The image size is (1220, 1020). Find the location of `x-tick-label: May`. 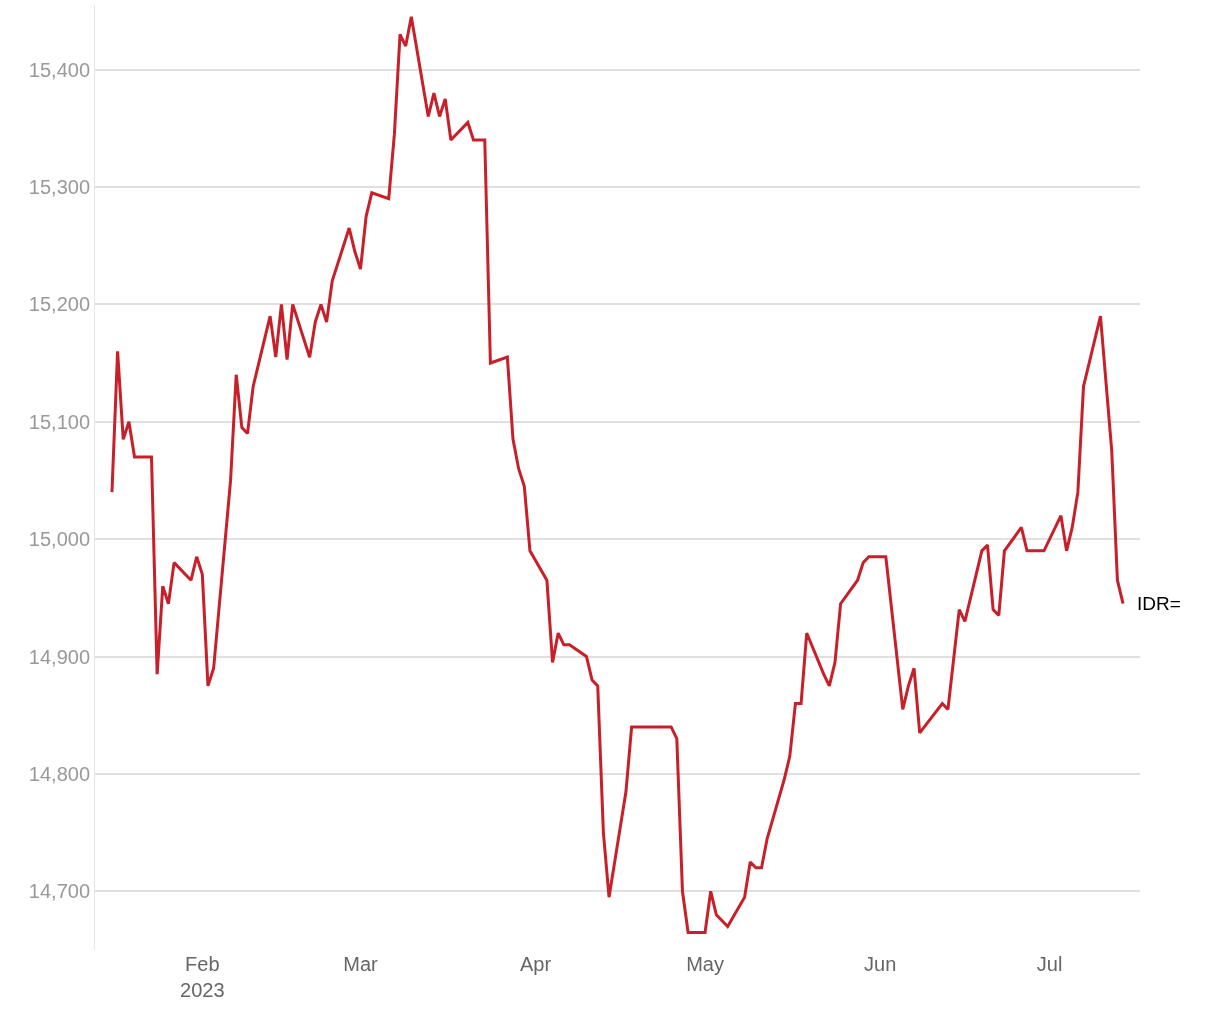

x-tick-label: May is located at coordinates (705, 964).